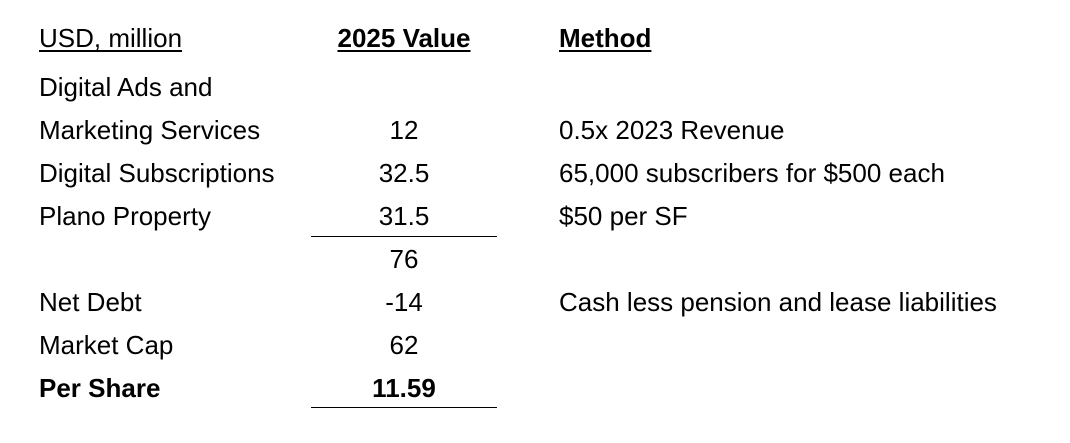 This screenshot has height=443, width=1070. I want to click on row-method-net-debt: Cash less pension and lease liabilities, so click(778, 302).